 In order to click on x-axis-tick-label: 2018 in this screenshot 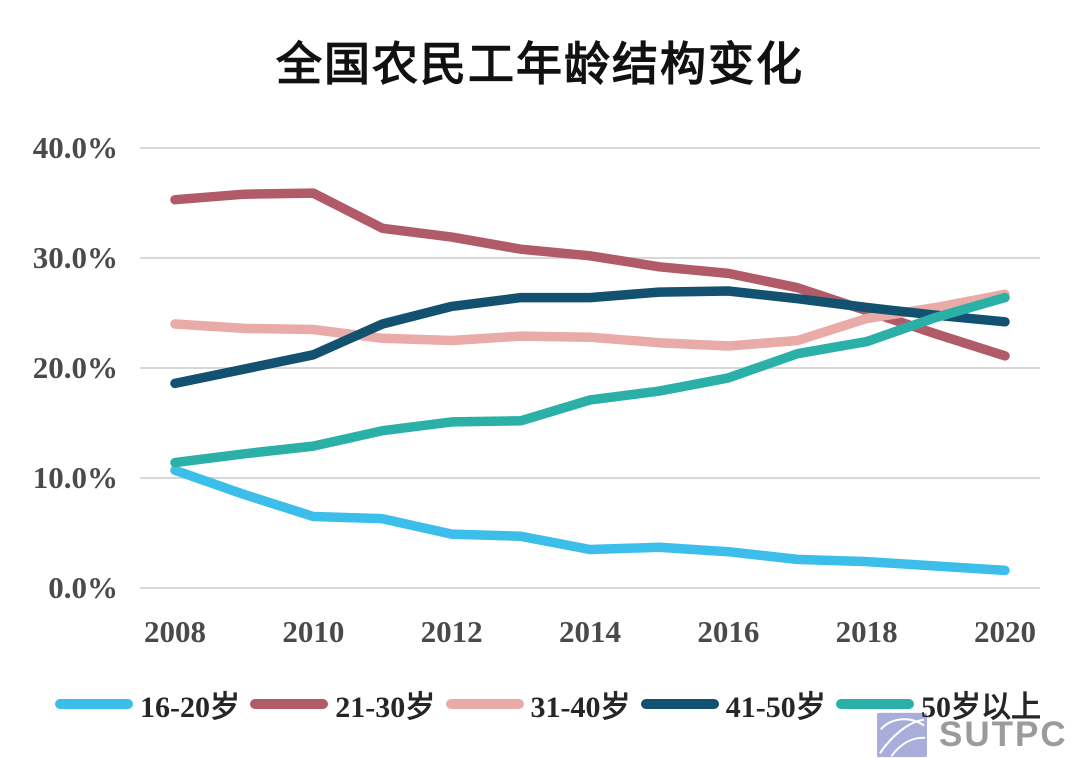, I will do `click(866, 631)`.